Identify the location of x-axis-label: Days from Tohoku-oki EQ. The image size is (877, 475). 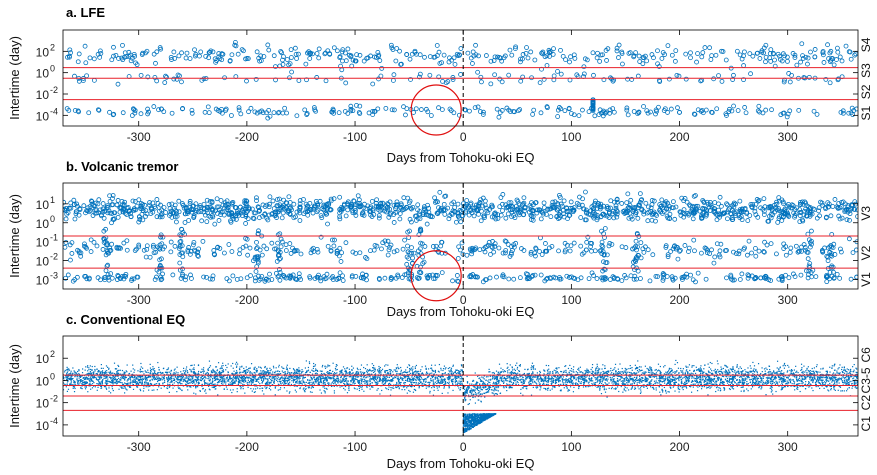
(461, 311).